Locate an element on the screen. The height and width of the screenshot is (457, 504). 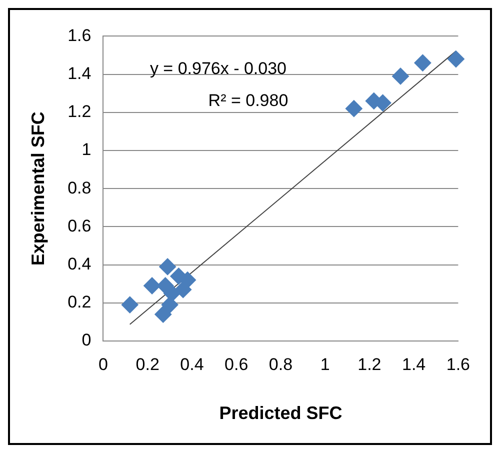
y-tick-label: 0.4 is located at coordinates (80, 264).